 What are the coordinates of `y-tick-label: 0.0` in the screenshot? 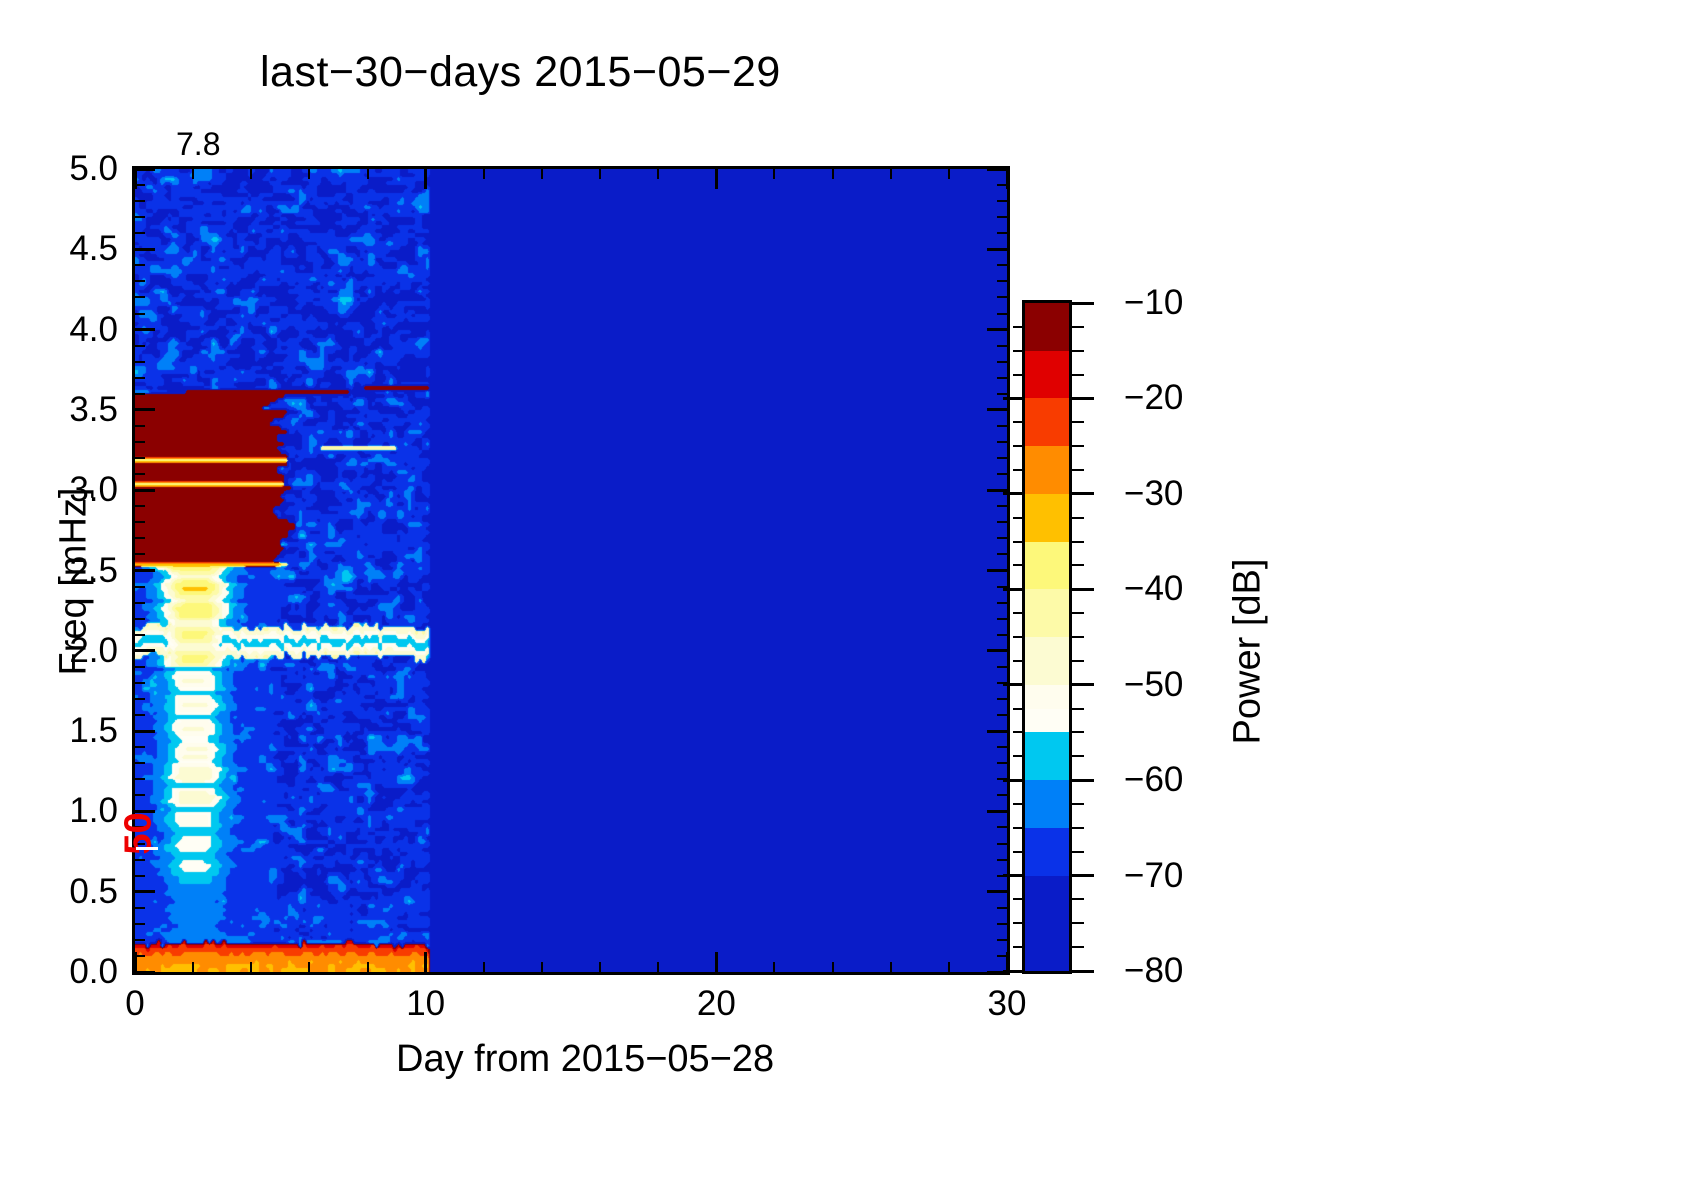 It's located at (93, 971).